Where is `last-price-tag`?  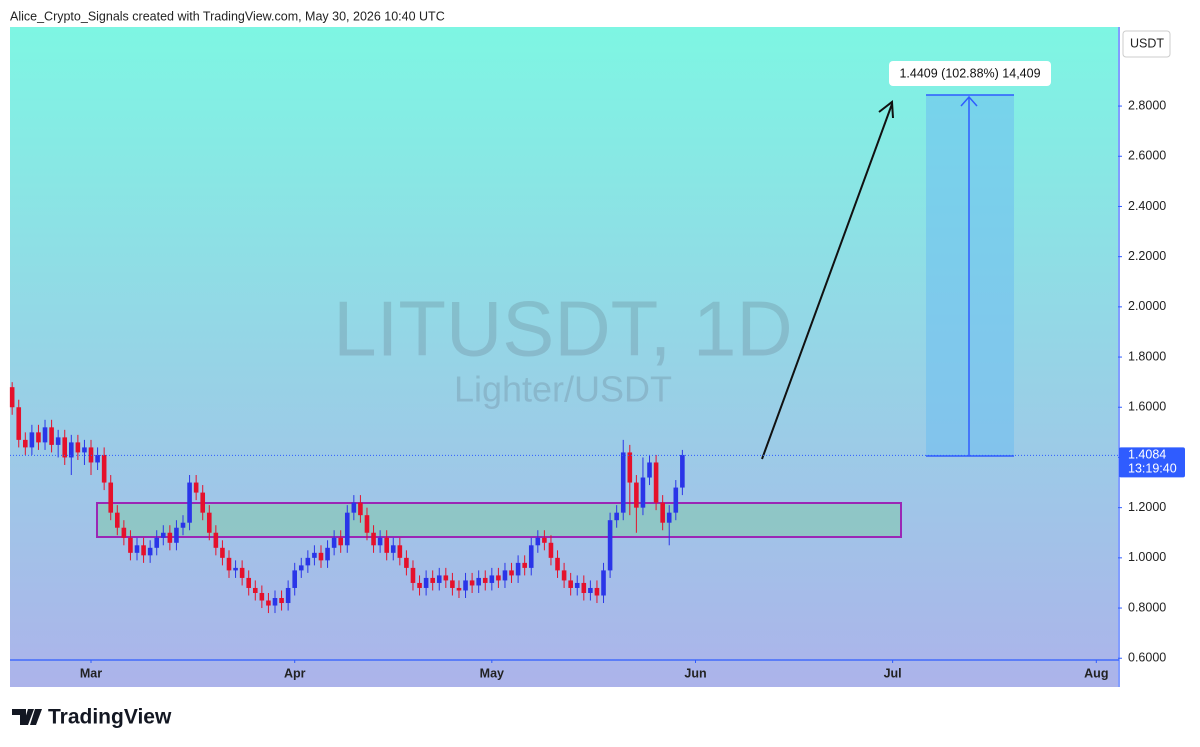 last-price-tag is located at coordinates (1152, 462).